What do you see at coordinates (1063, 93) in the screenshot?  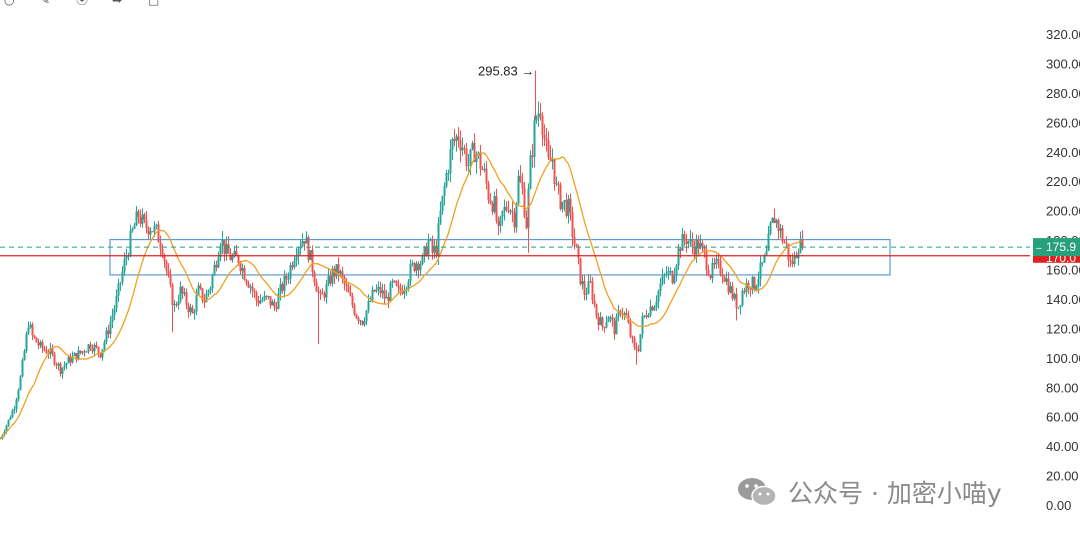 I see `y-tick-label: 280.00` at bounding box center [1063, 93].